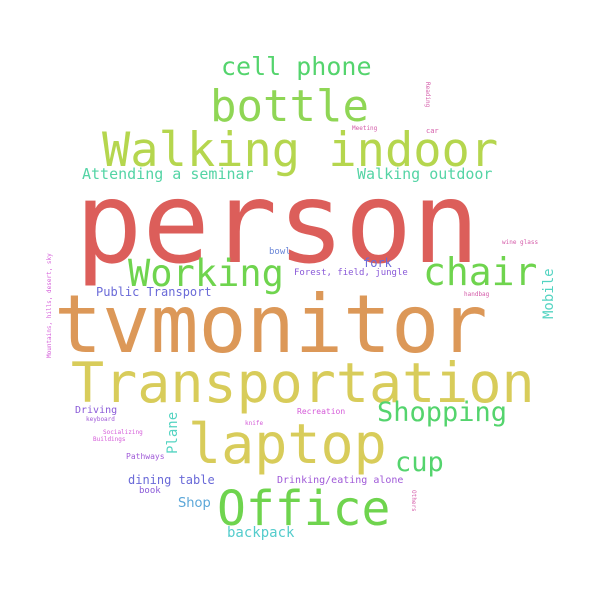  What do you see at coordinates (271, 324) in the screenshot?
I see `word-tvmonitor: tvmonitor` at bounding box center [271, 324].